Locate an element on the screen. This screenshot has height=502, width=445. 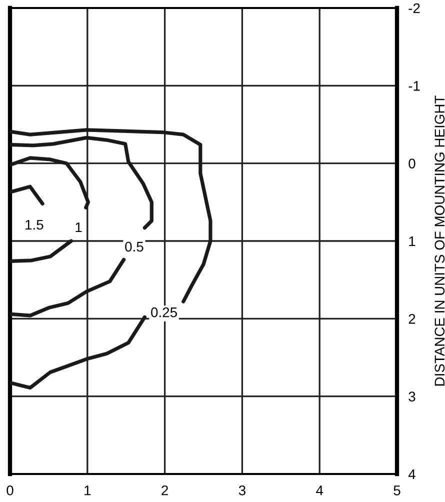
y-tick-label: 3 is located at coordinates (412, 397).